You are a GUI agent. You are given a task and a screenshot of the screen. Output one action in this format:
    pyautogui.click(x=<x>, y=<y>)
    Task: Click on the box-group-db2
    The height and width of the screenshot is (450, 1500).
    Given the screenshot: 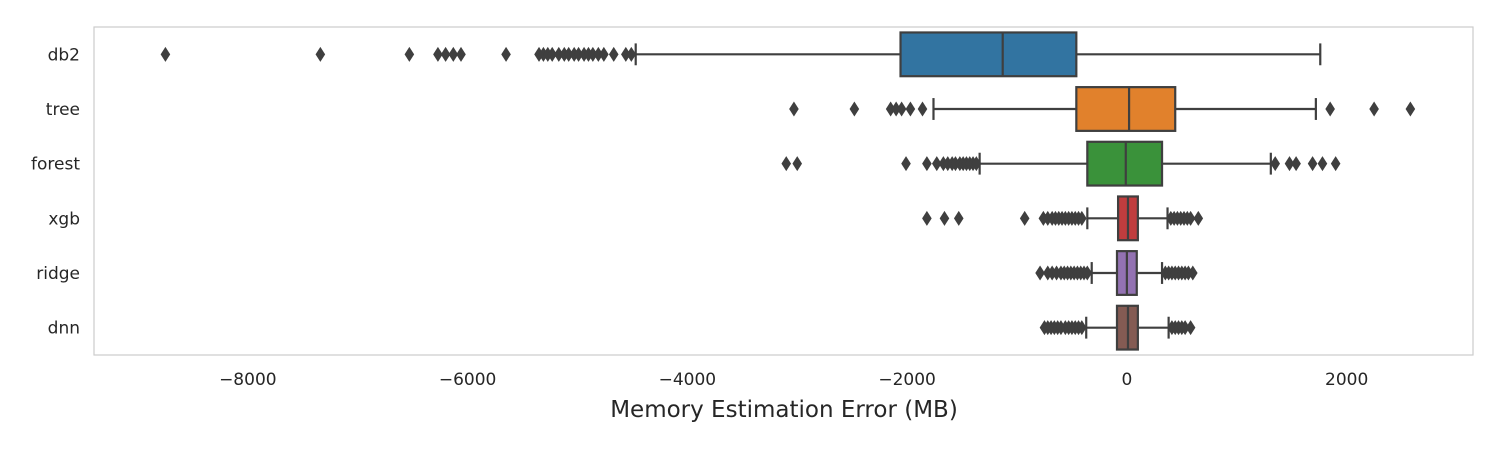 What is the action you would take?
    pyautogui.click(x=741, y=54)
    